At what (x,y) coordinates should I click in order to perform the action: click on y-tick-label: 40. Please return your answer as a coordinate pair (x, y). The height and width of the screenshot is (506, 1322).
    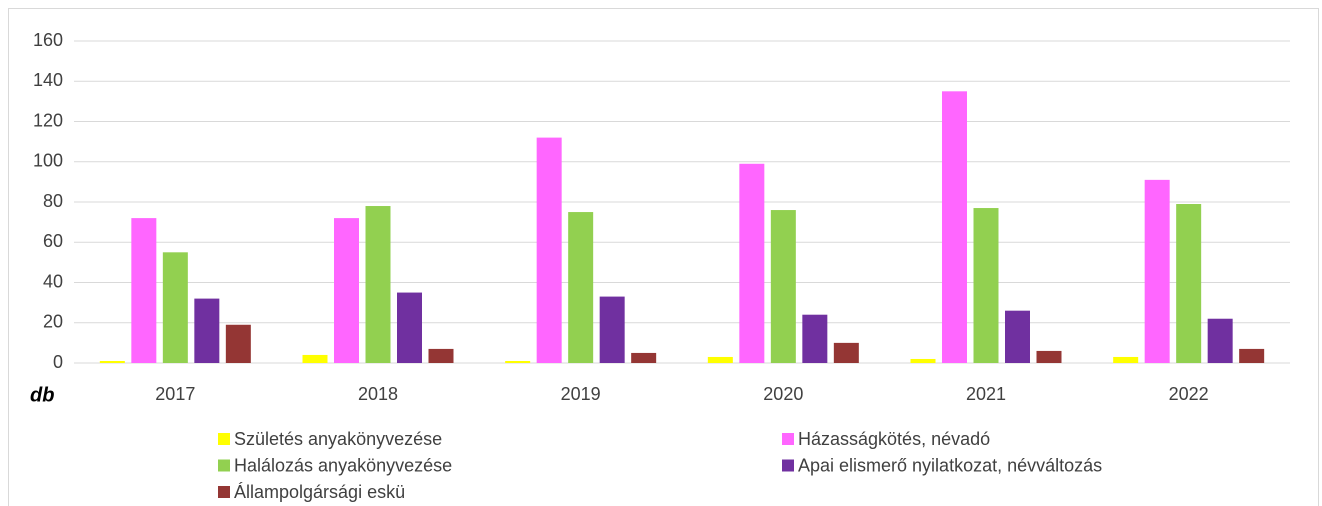
    Looking at the image, I should click on (53, 281).